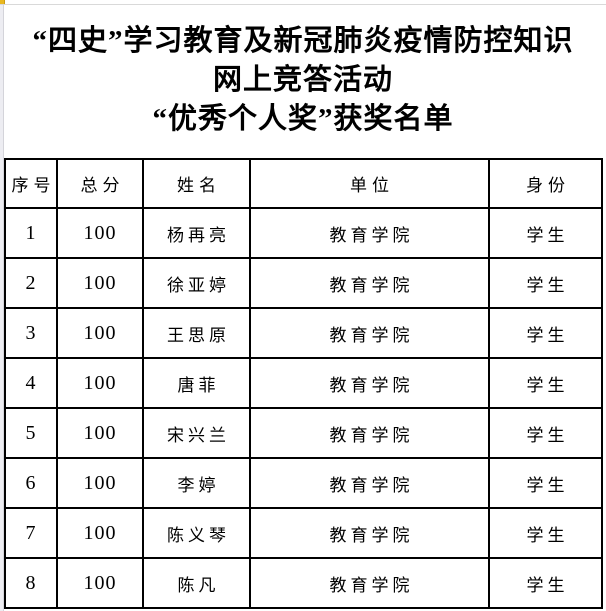 This screenshot has height=611, width=606. I want to click on cell-name: 徐亚婷, so click(196, 283).